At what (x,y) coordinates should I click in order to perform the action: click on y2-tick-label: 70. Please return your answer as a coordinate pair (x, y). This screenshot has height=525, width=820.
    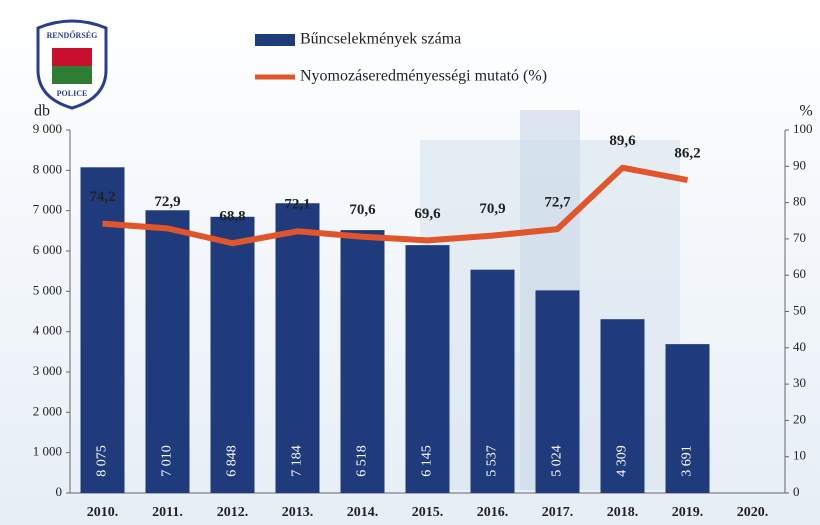
    Looking at the image, I should click on (799, 237).